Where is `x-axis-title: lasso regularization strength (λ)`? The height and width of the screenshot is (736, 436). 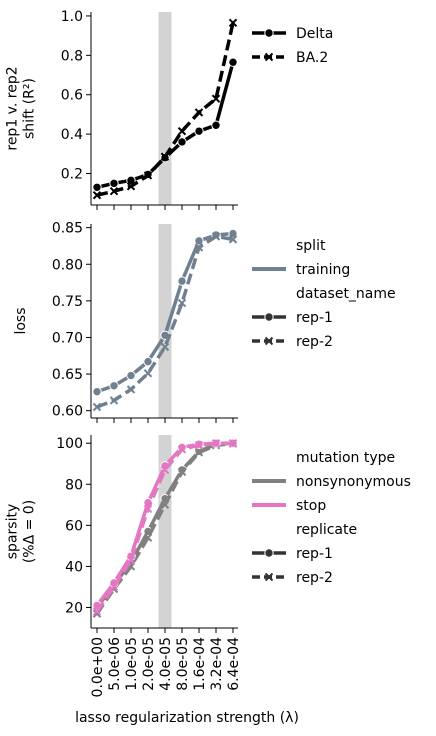
x-axis-title: lasso regularization strength (λ) is located at coordinates (187, 718).